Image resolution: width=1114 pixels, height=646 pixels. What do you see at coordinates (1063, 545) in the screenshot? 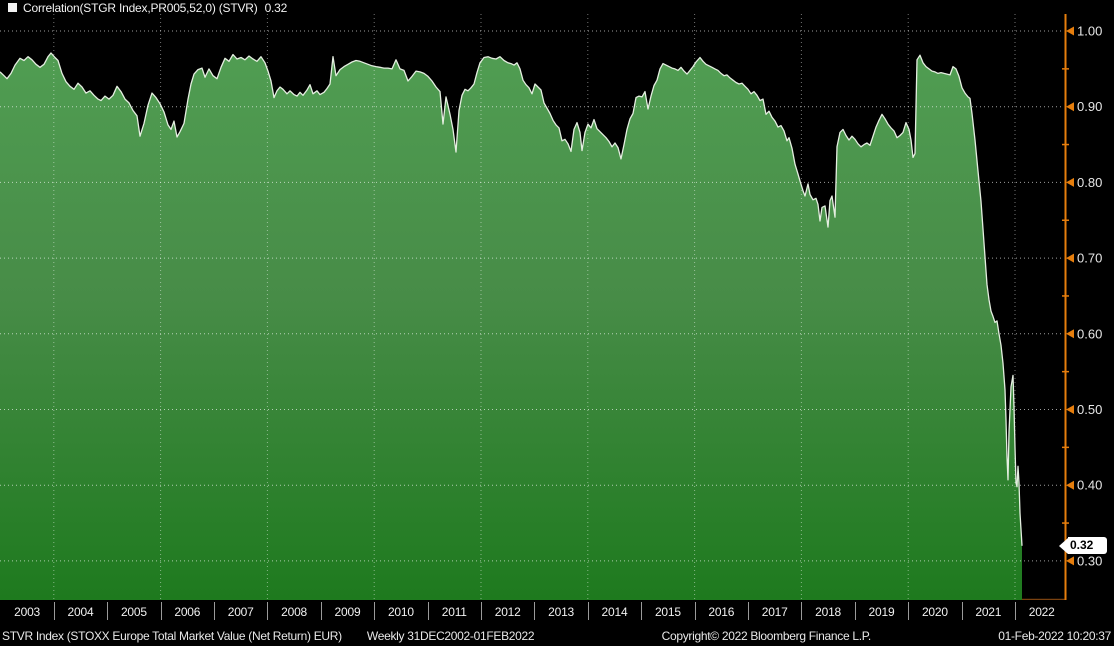
I see `last-value-tag-arrow-icon` at bounding box center [1063, 545].